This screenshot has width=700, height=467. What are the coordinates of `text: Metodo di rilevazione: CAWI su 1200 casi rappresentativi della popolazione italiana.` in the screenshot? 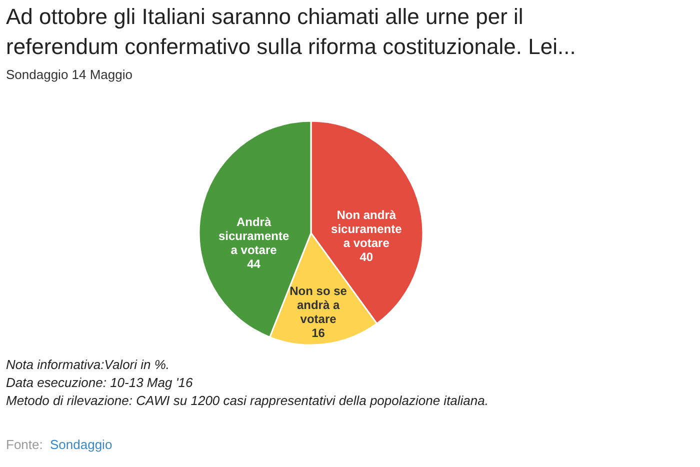 It's located at (247, 400).